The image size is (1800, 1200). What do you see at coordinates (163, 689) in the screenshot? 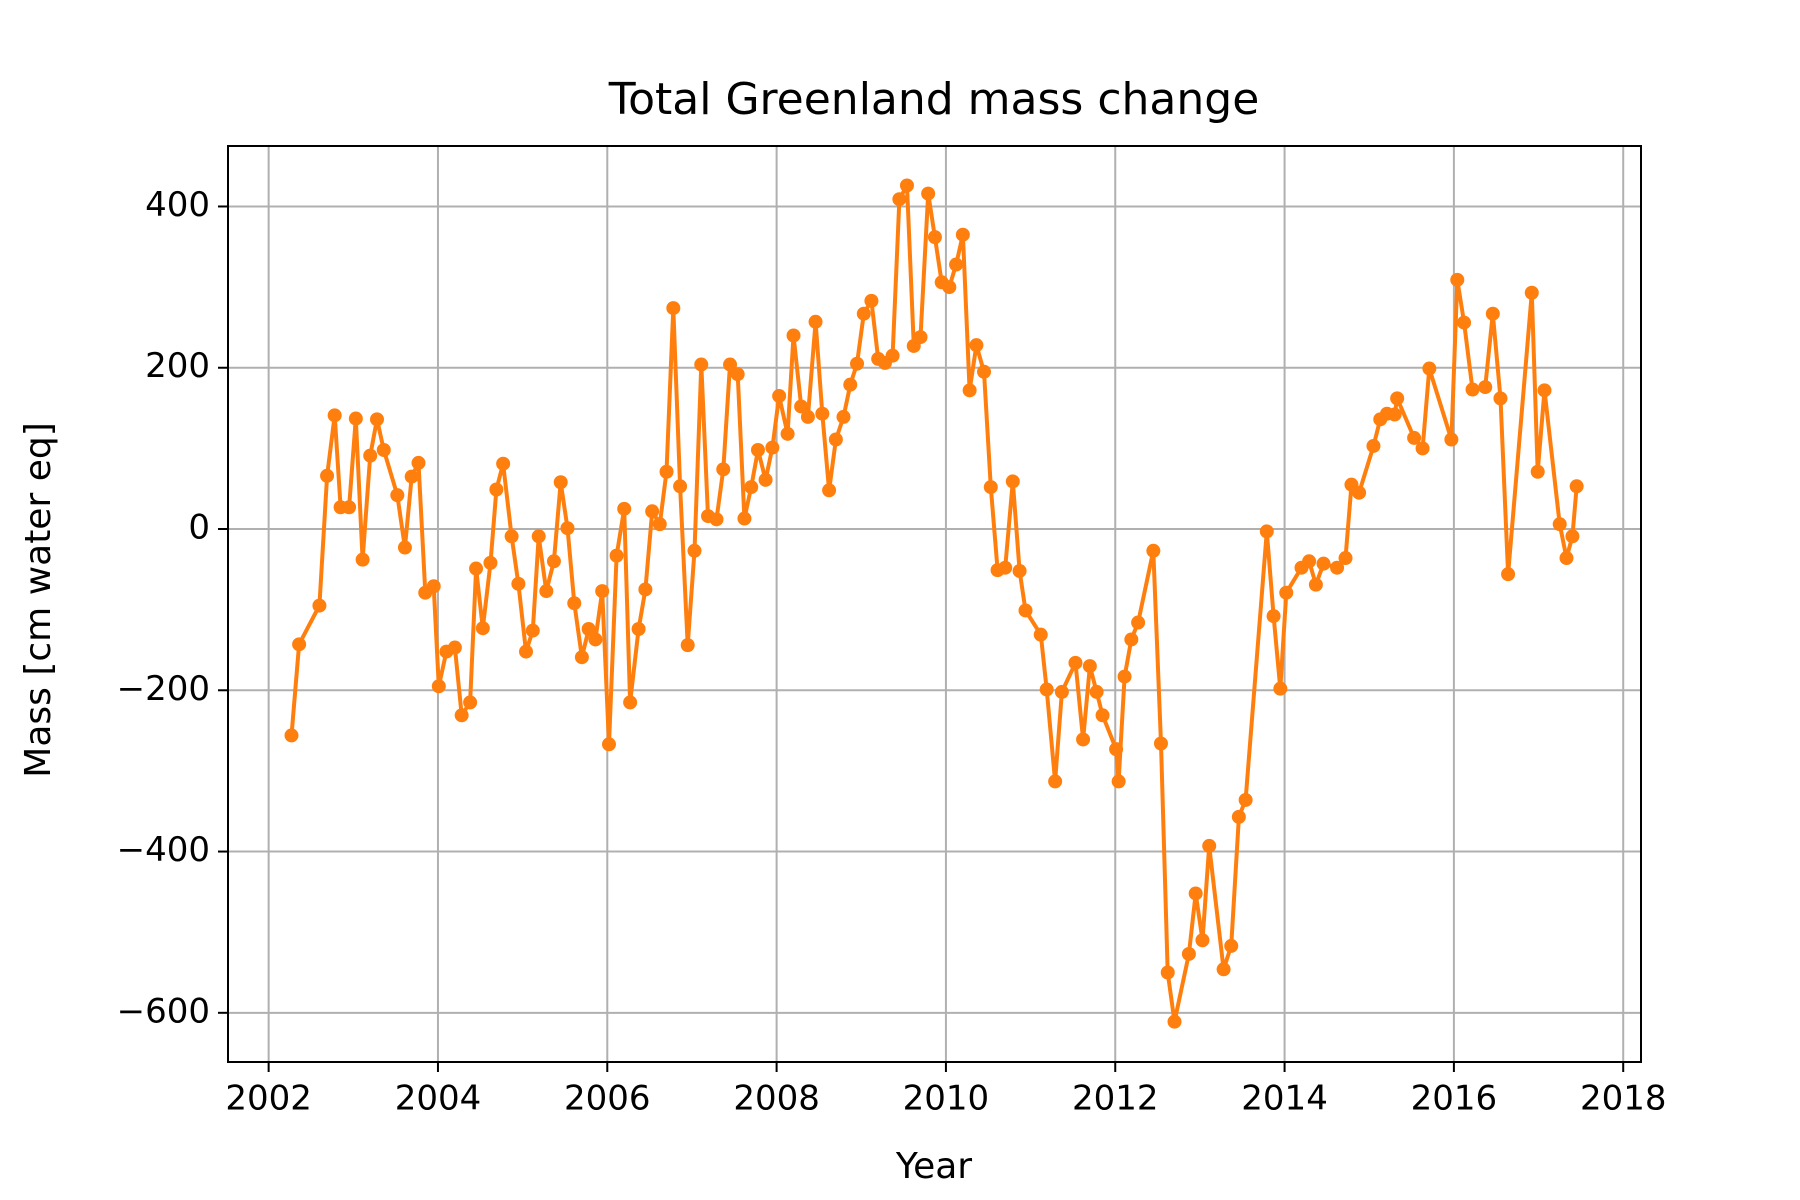
I see `y-tick-label: −200` at bounding box center [163, 689].